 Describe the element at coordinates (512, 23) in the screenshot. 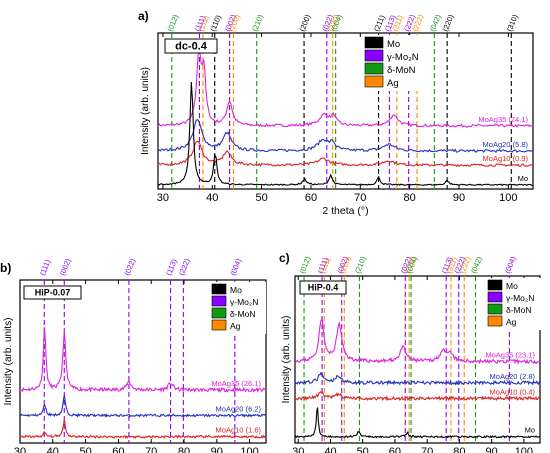

I see `hkl-label: (310)` at that location.